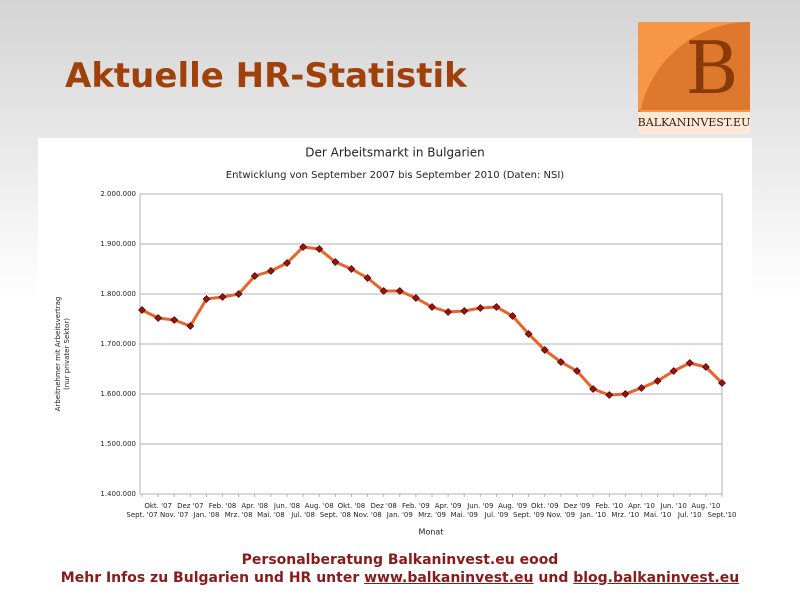 This screenshot has width=800, height=600. I want to click on x-axis-label: Monat, so click(431, 532).